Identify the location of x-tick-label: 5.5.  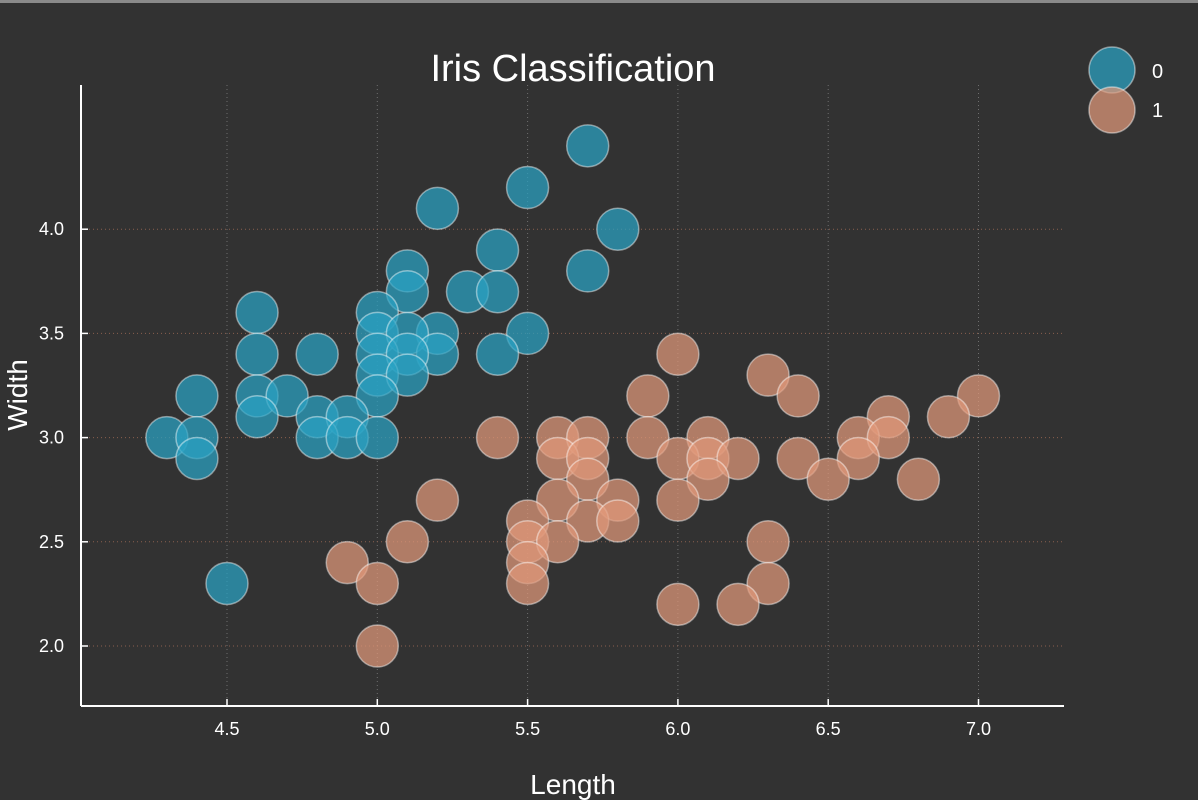
(527, 729).